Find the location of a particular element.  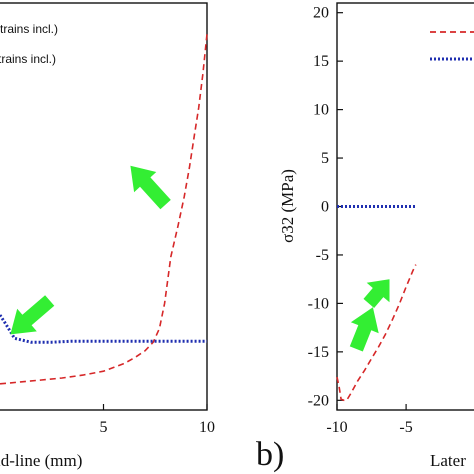

left-legend-entry-1-label: trains incl.) is located at coordinates (29, 29).